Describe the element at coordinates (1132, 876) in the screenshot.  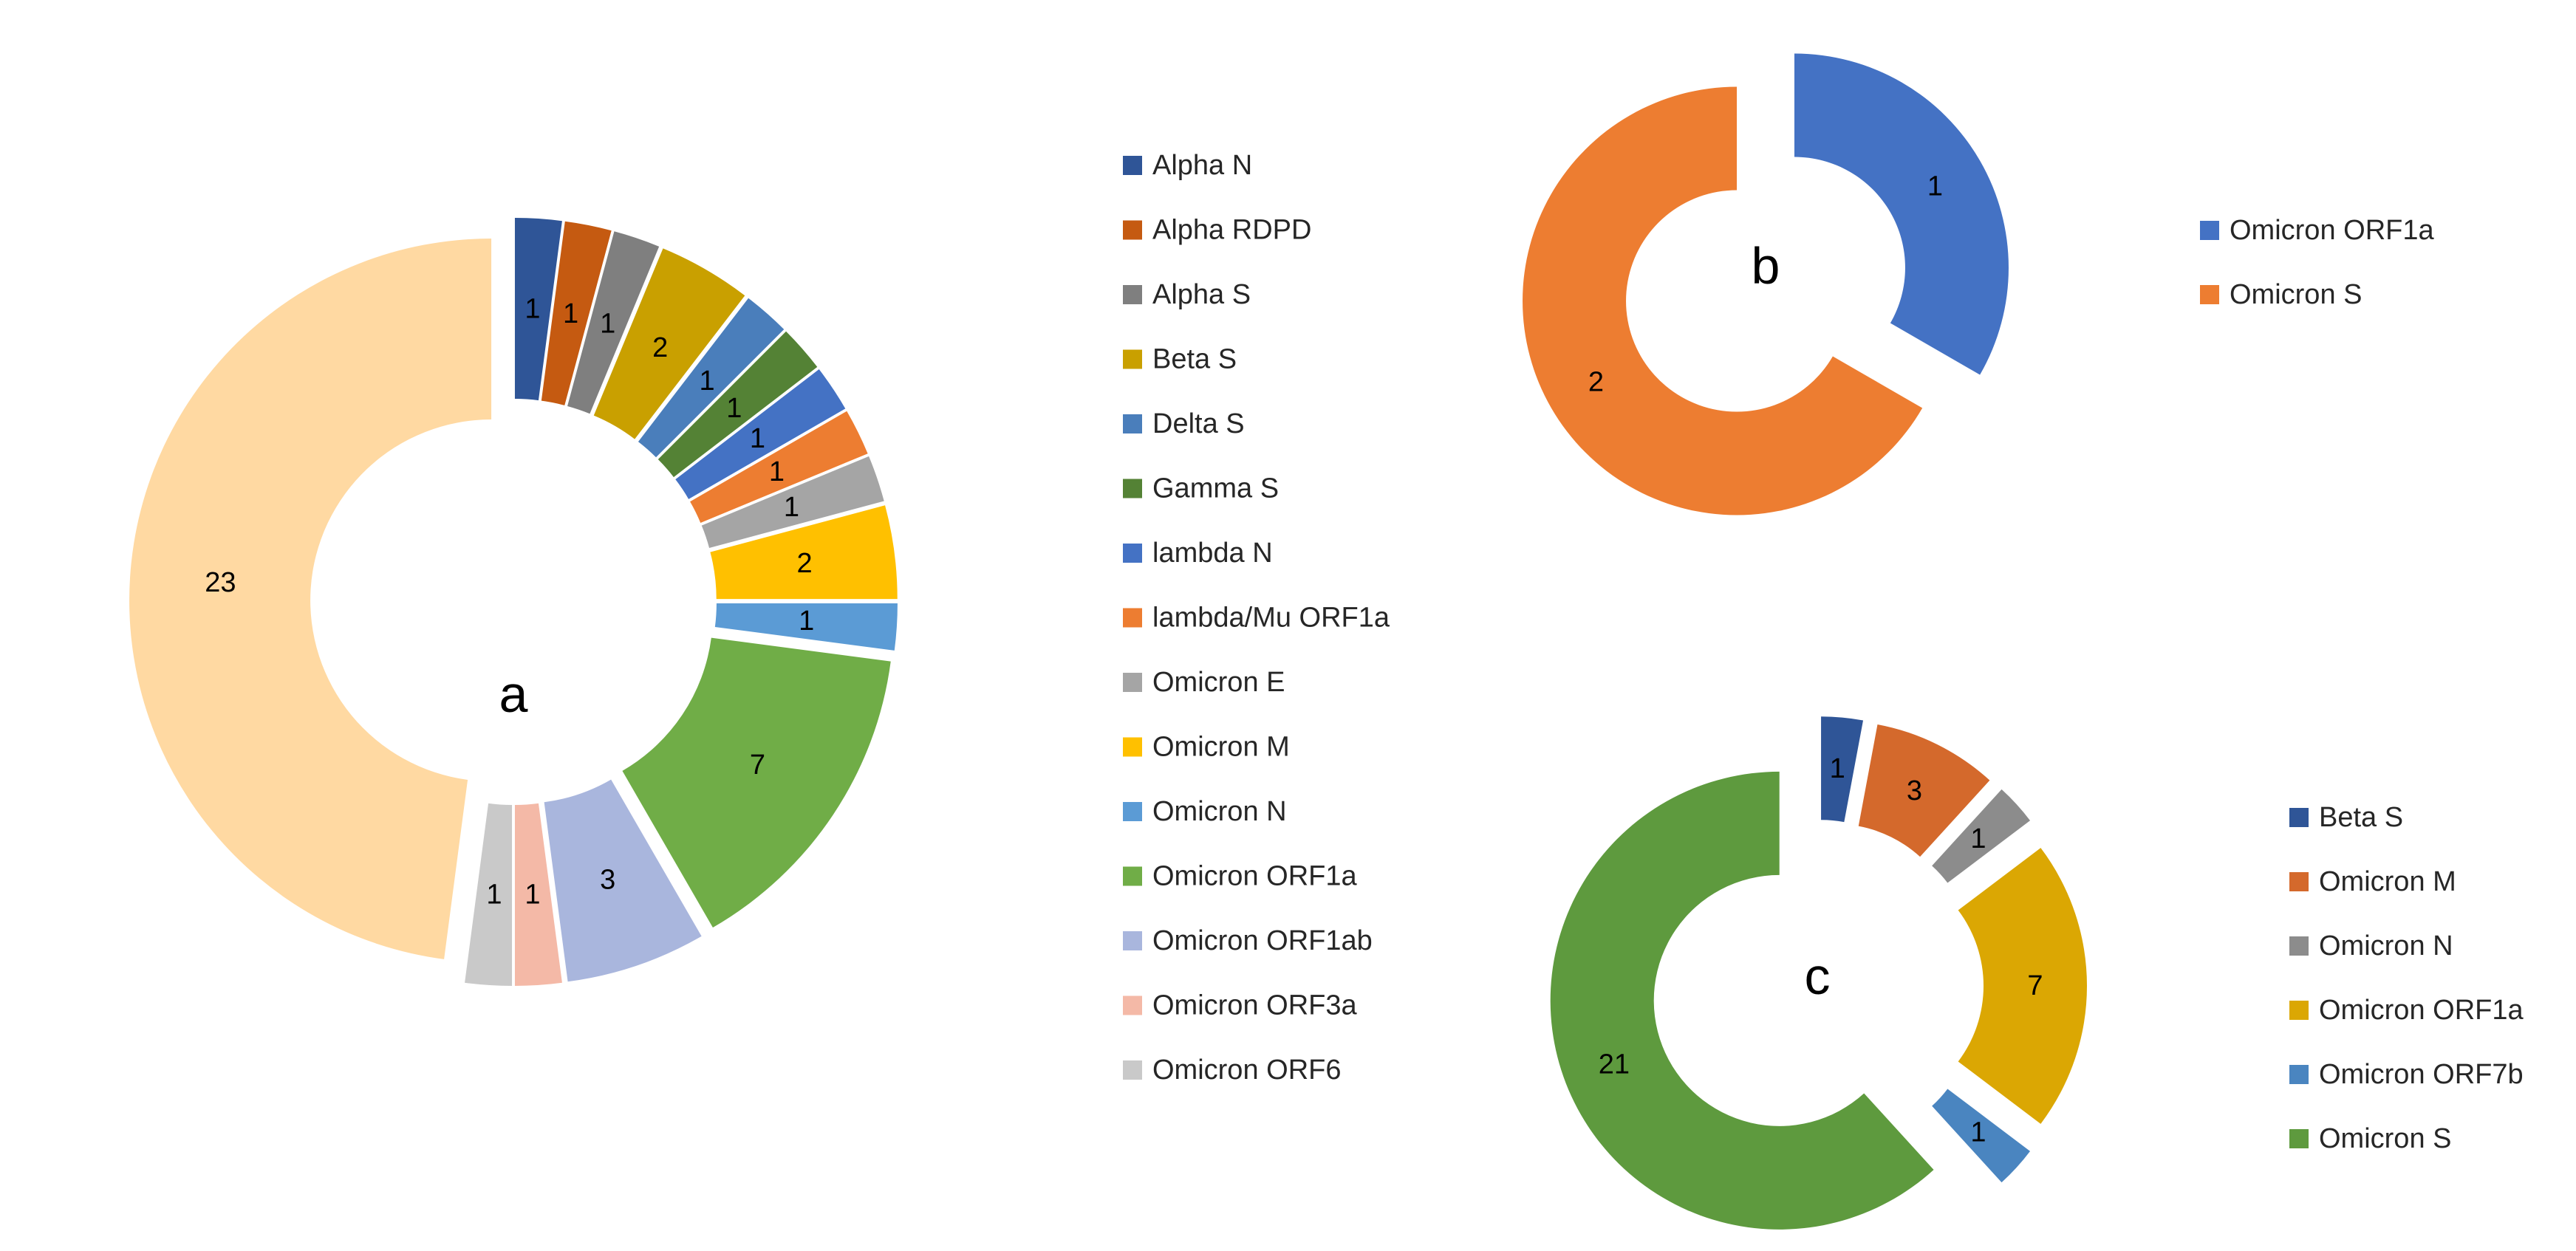
I see `legend-swatch-a-omicron-orf1a` at that location.